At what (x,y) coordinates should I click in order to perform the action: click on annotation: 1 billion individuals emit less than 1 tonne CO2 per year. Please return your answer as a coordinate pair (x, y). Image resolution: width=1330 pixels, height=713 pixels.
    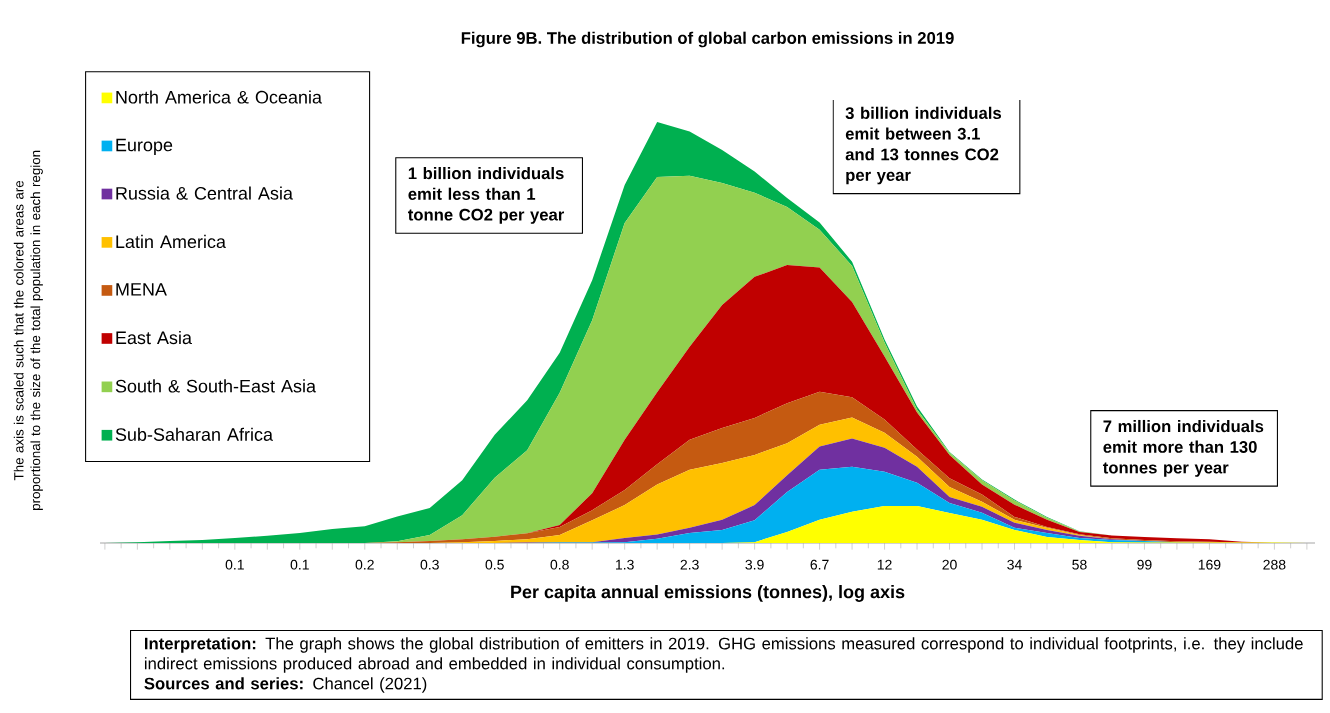
    Looking at the image, I should click on (486, 195).